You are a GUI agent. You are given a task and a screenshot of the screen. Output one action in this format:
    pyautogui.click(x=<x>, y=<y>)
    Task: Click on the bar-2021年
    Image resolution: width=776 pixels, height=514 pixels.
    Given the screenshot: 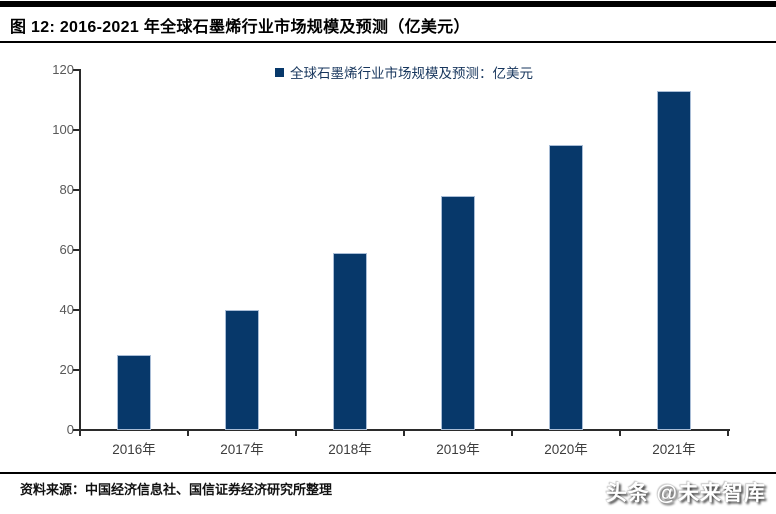 What is the action you would take?
    pyautogui.click(x=674, y=260)
    